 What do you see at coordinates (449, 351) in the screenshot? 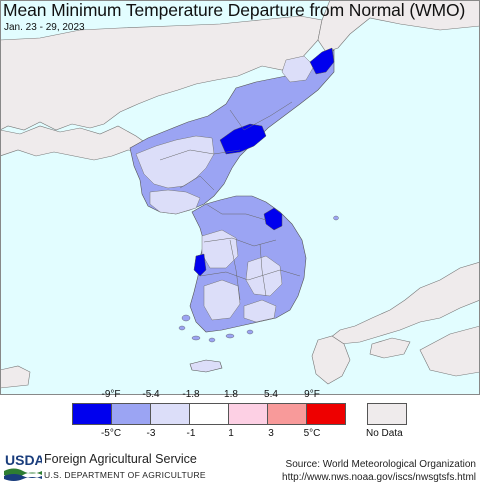
I see `honshu-west` at bounding box center [449, 351].